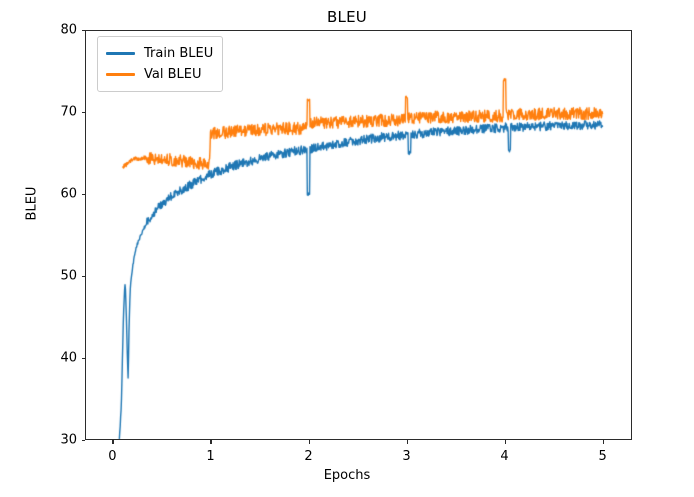  I want to click on x-axis-label: Epochs, so click(347, 475).